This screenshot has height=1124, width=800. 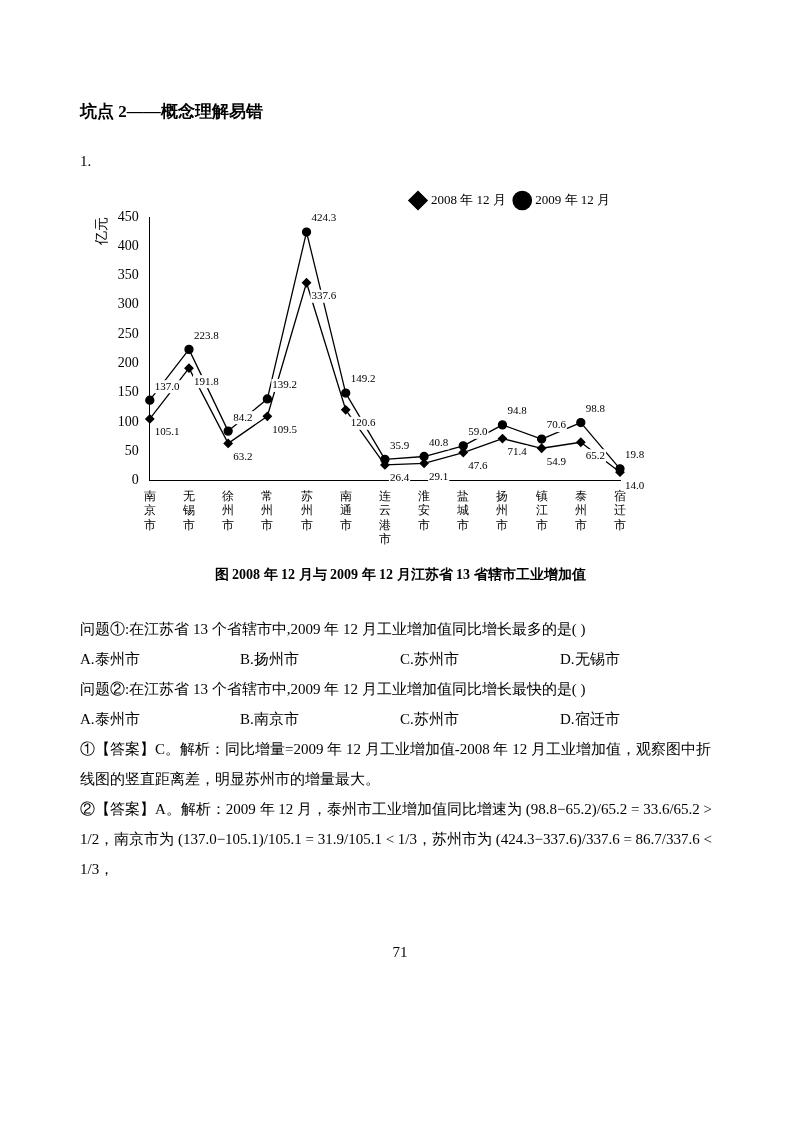 I want to click on data-label: 98.8, so click(x=595, y=407).